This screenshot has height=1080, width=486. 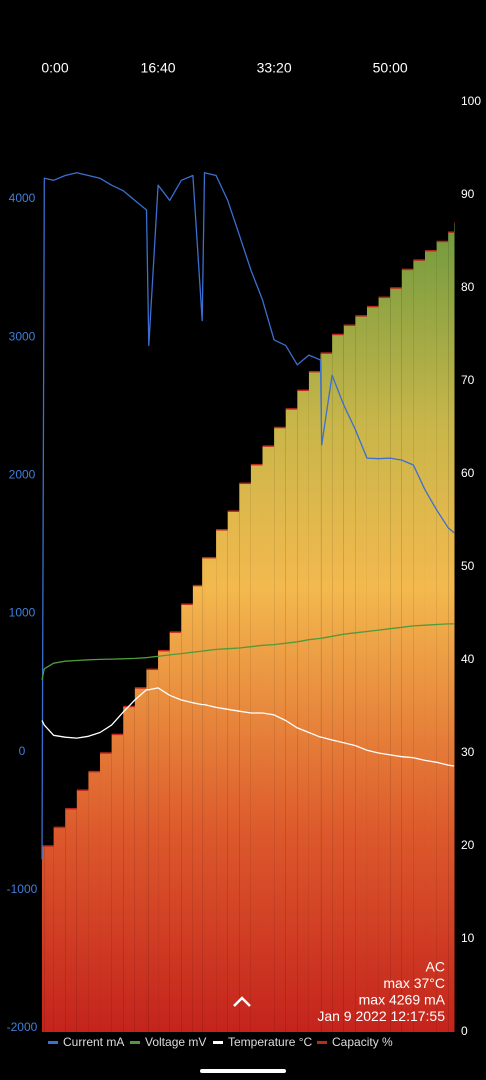 I want to click on y-tick-label: 2000, so click(x=22, y=474).